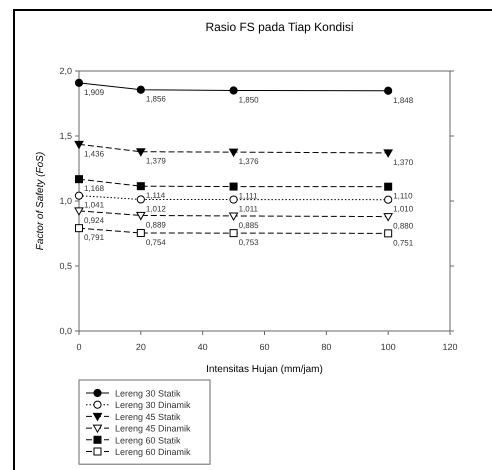 Image resolution: width=492 pixels, height=470 pixels. I want to click on data-label: 0,753, so click(249, 243).